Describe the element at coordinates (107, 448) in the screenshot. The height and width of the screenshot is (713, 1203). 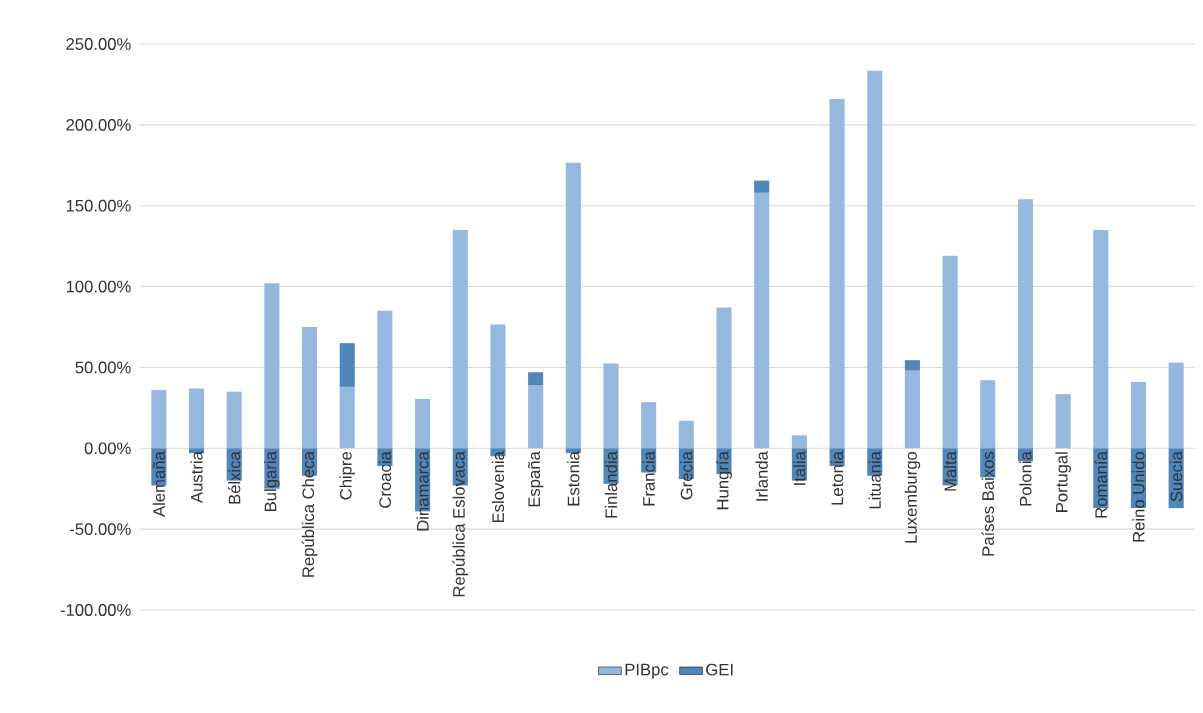
I see `y-tick-label: 0.00%` at that location.